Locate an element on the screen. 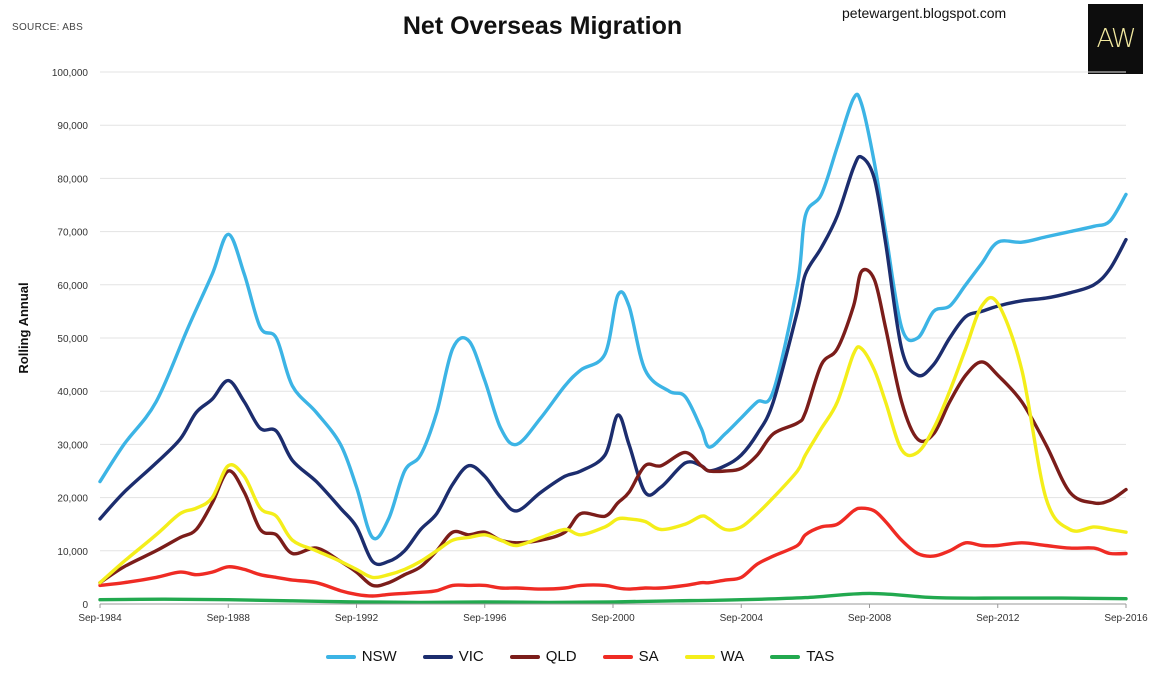 The image size is (1160, 680). x-tick-label: Sep-1996 is located at coordinates (485, 618).